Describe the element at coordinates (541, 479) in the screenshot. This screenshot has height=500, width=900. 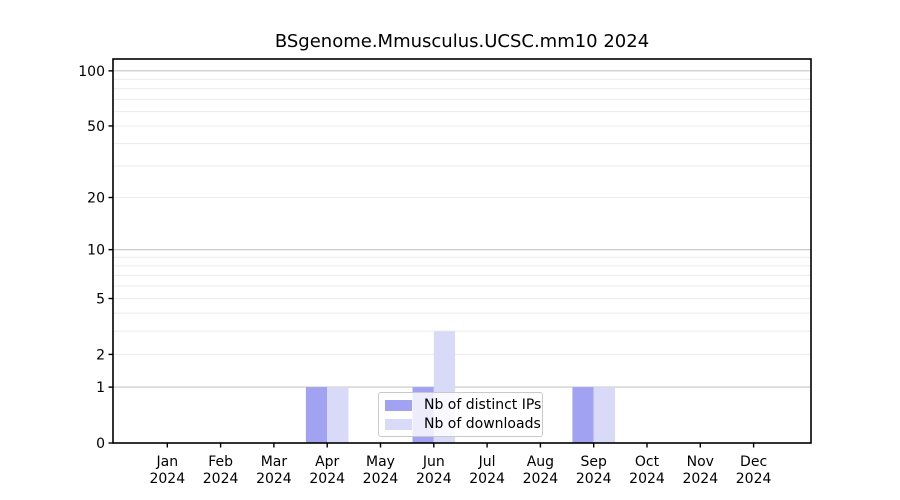
I see `x-tick-label-year-aug: 2024` at that location.